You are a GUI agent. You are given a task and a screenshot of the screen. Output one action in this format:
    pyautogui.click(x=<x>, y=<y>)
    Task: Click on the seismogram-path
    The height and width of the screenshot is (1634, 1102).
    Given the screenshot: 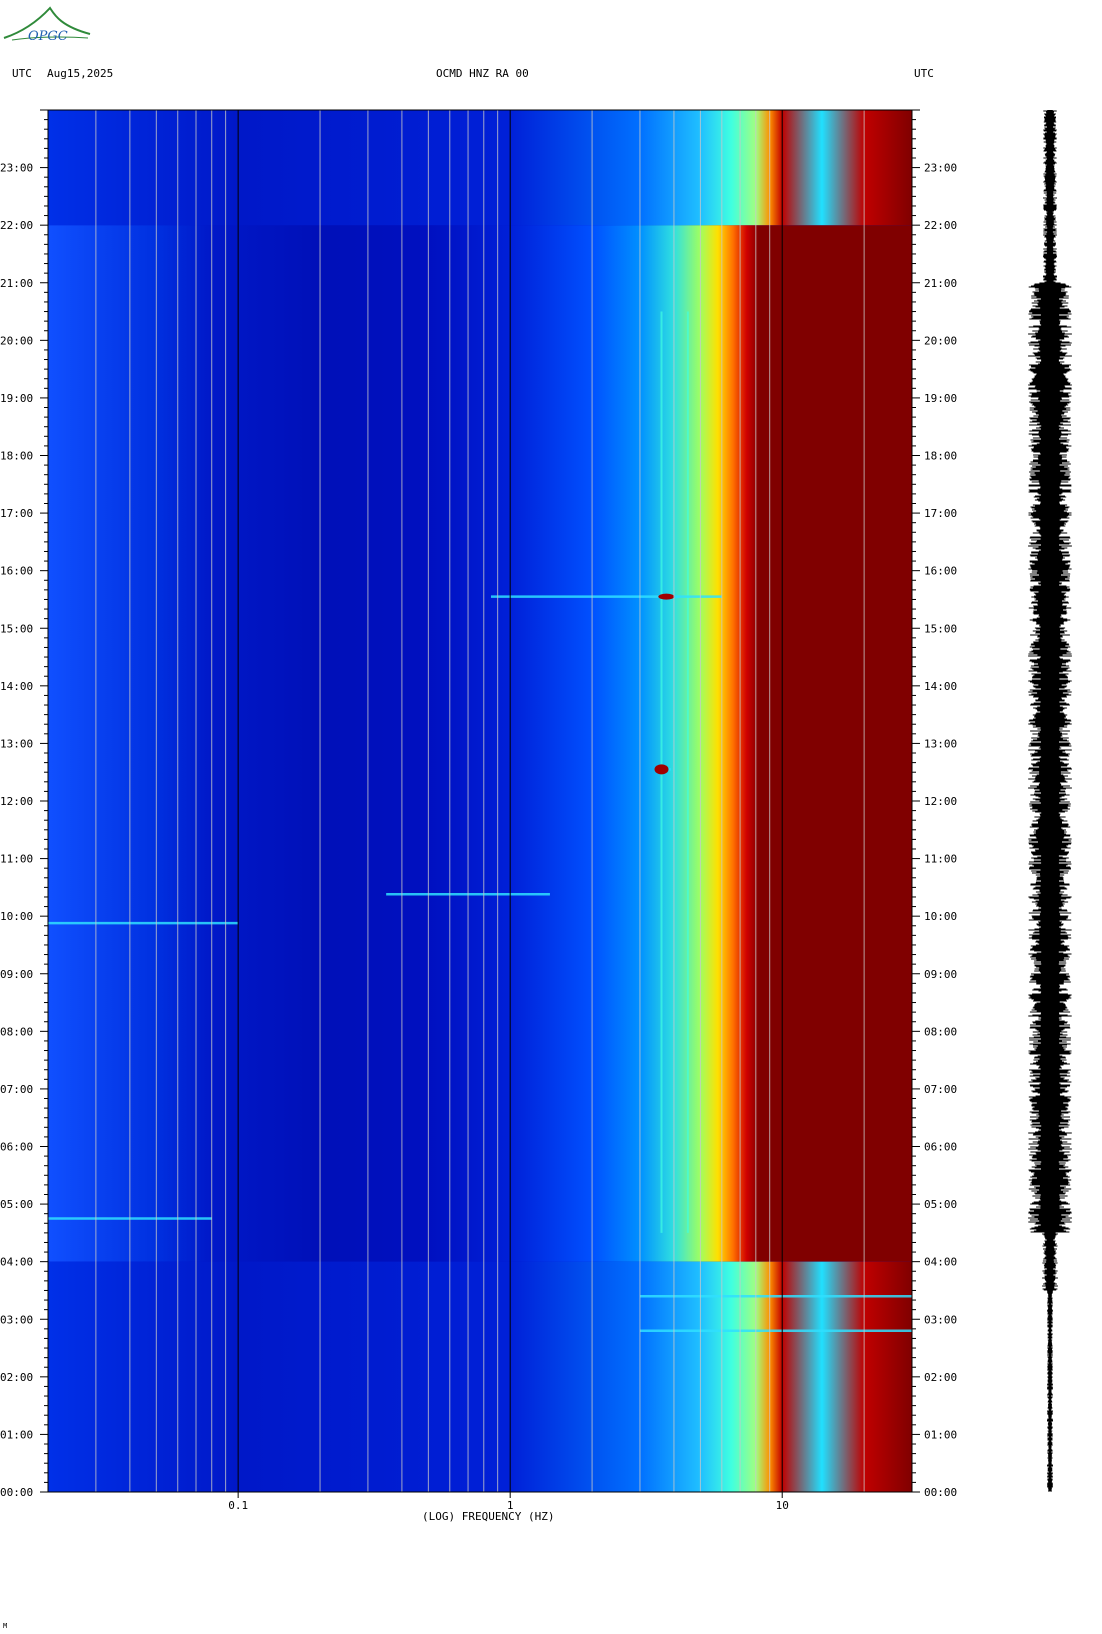 What is the action you would take?
    pyautogui.click(x=1050, y=801)
    